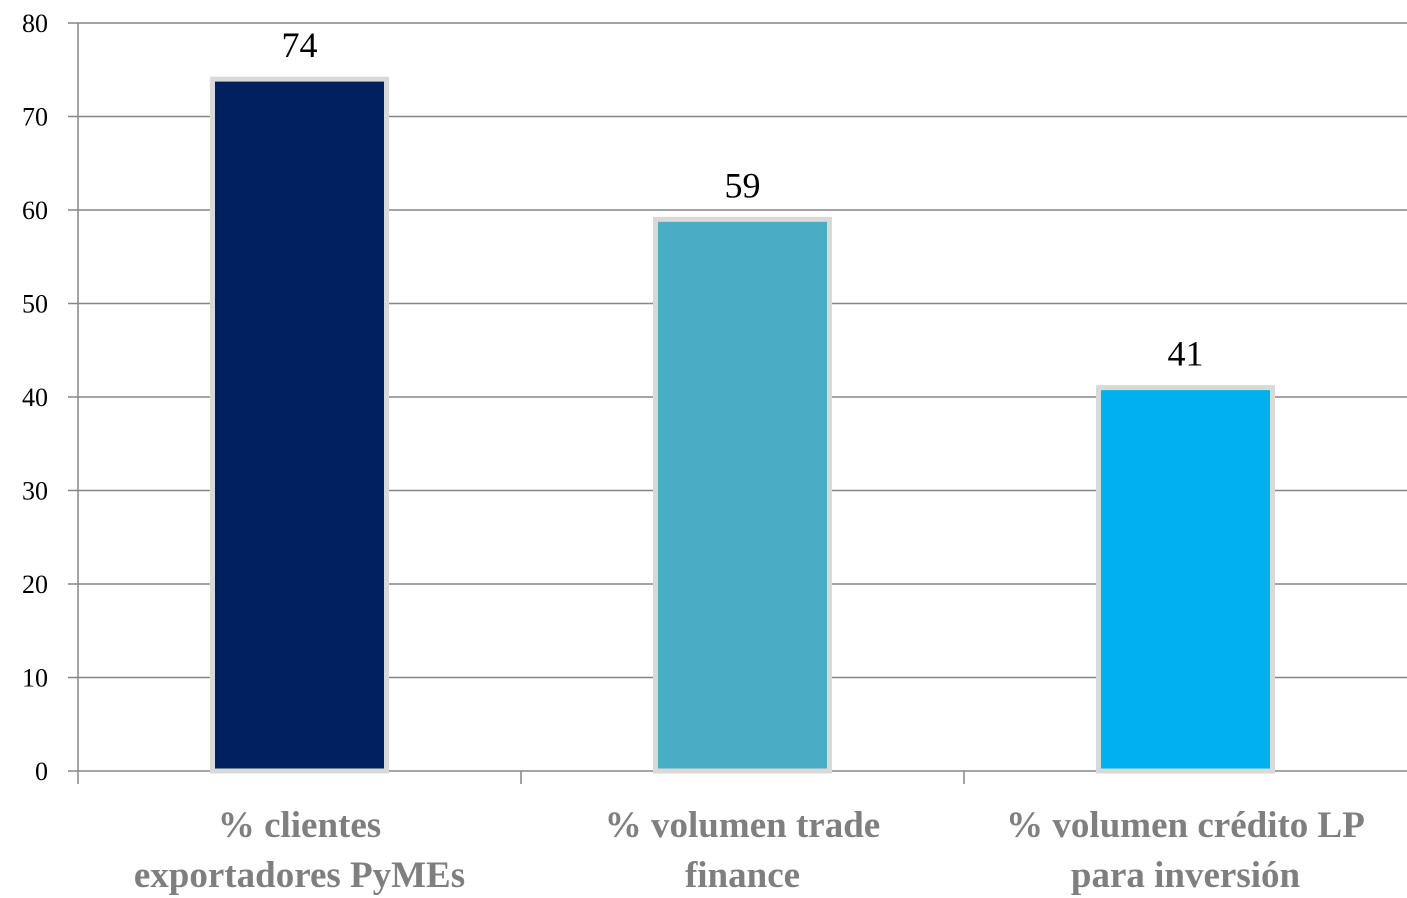 The width and height of the screenshot is (1407, 898). Describe the element at coordinates (743, 185) in the screenshot. I see `data-label: 59` at that location.